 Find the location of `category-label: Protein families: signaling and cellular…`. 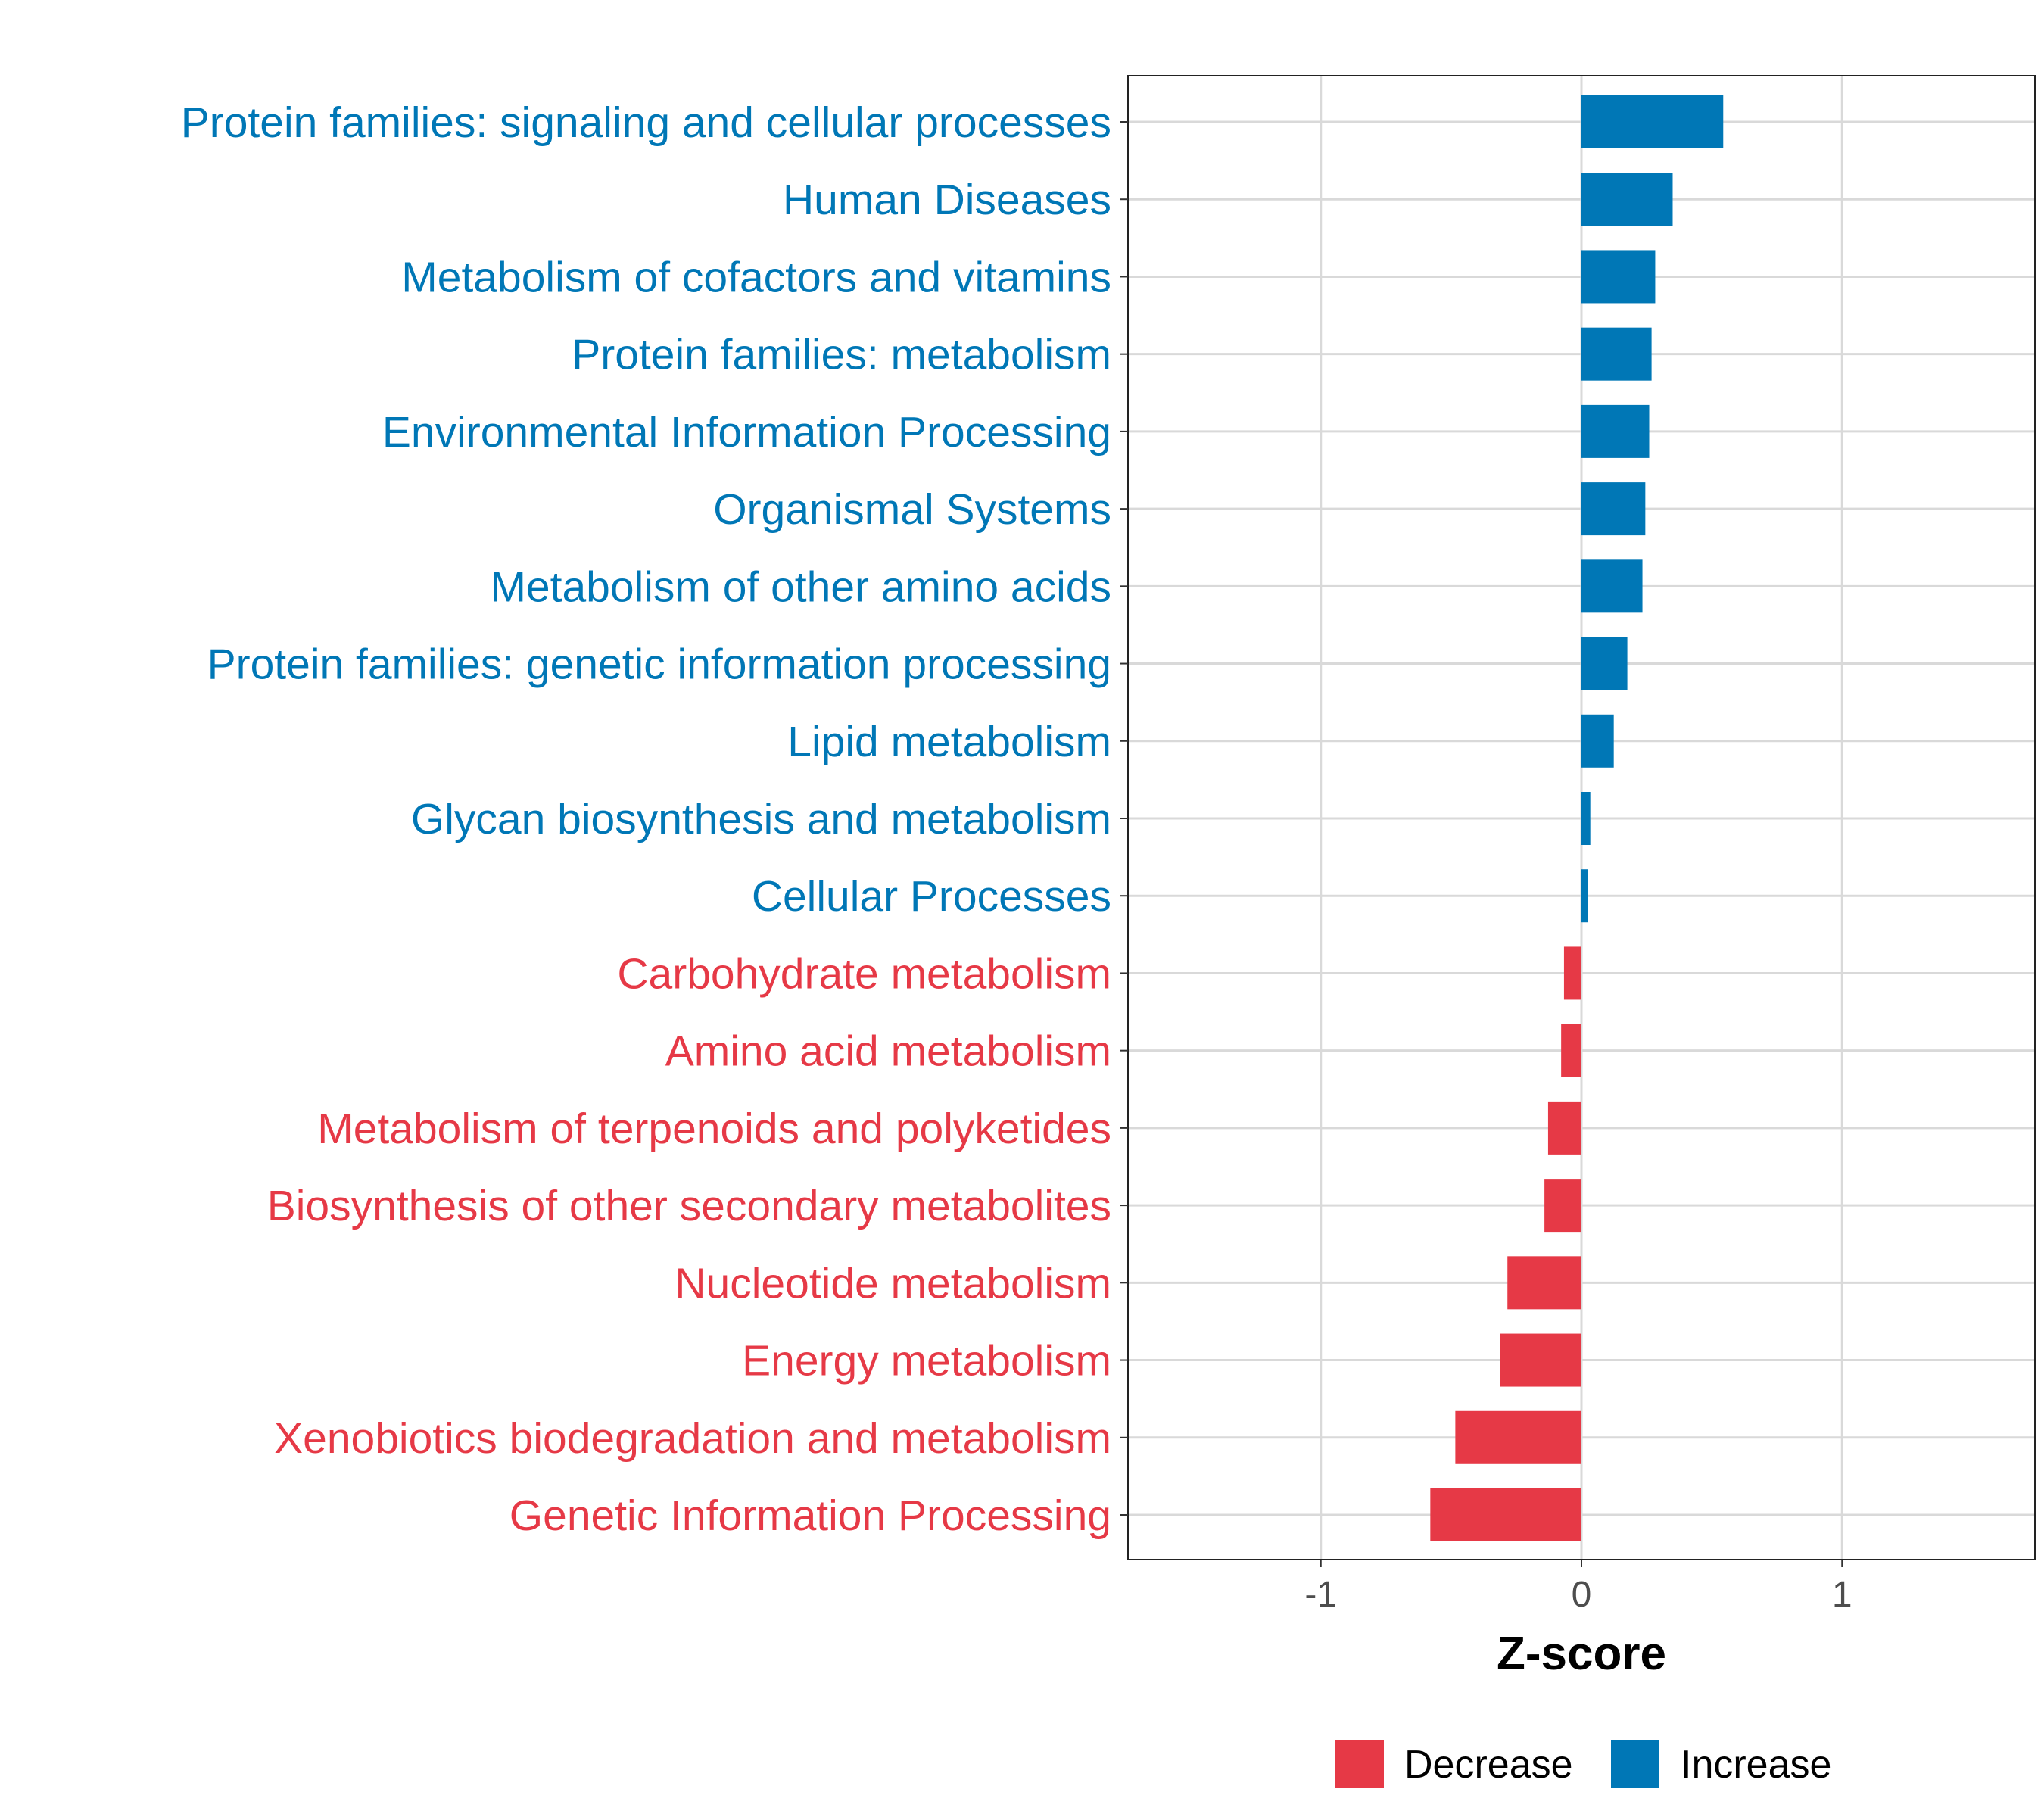

category-label: Protein families: signaling and cellular… is located at coordinates (646, 122).